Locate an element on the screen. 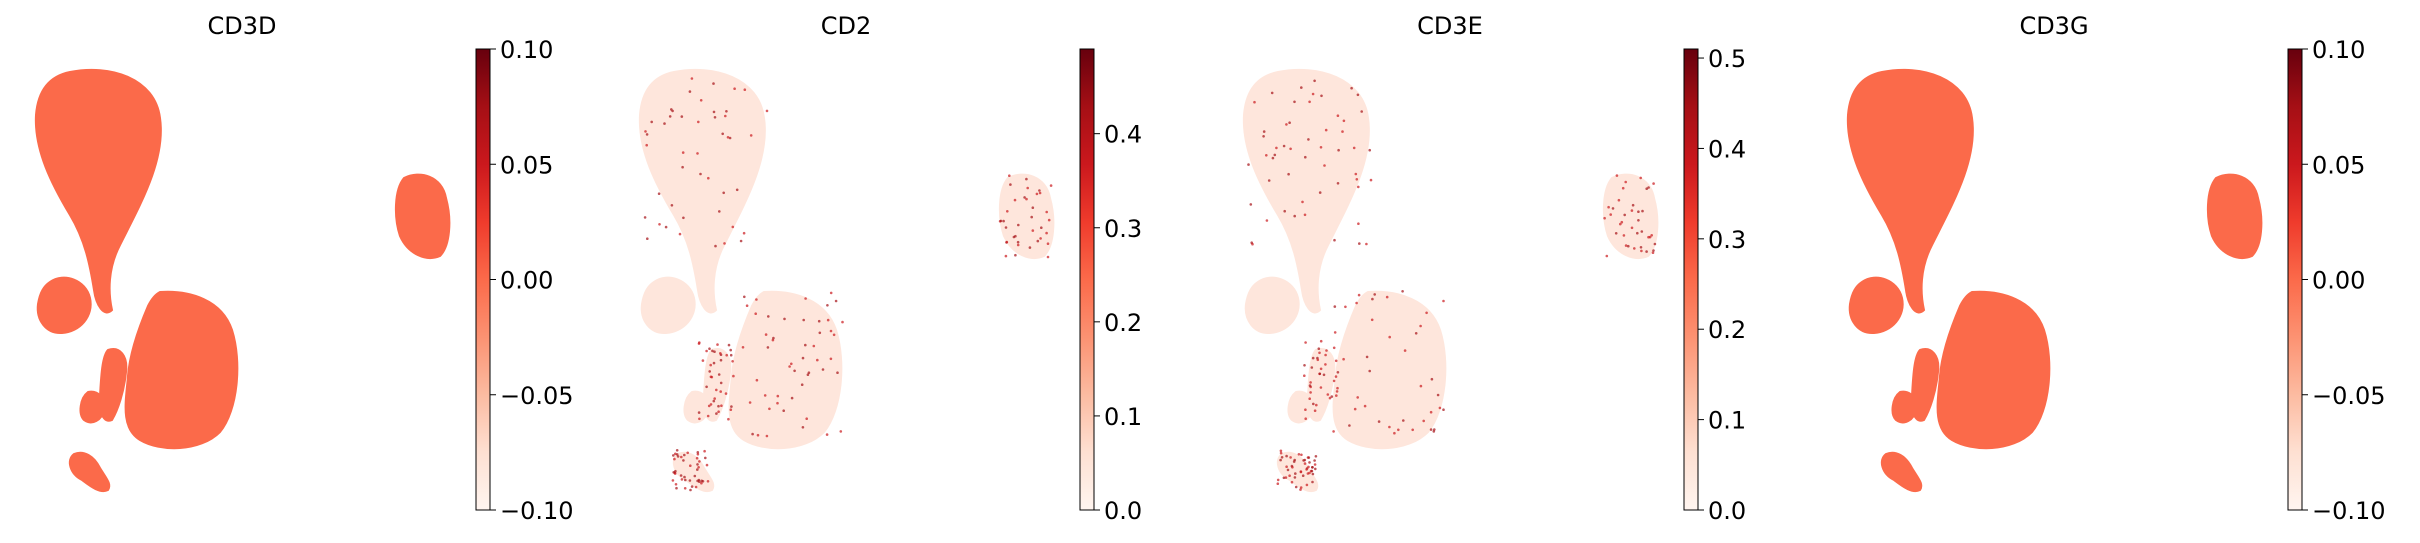 The image size is (2420, 543). colorbar-tick-label: −0.05 is located at coordinates (2349, 396).